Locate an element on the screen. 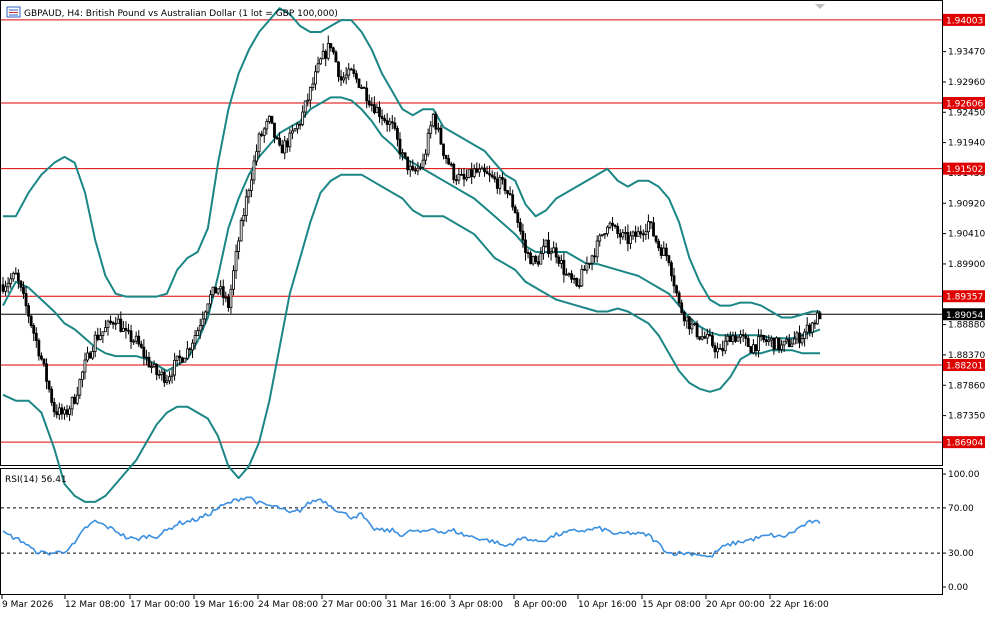 The width and height of the screenshot is (994, 618). rsi-tick-label: 0.00 is located at coordinates (958, 588).